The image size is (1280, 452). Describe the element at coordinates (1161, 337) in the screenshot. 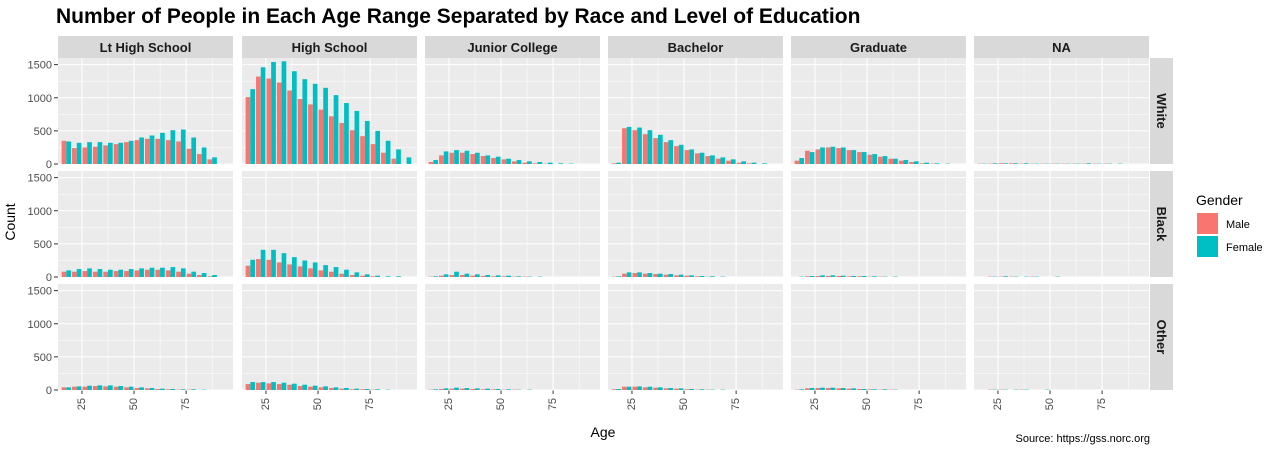

I see `row-strip-label: Other` at that location.